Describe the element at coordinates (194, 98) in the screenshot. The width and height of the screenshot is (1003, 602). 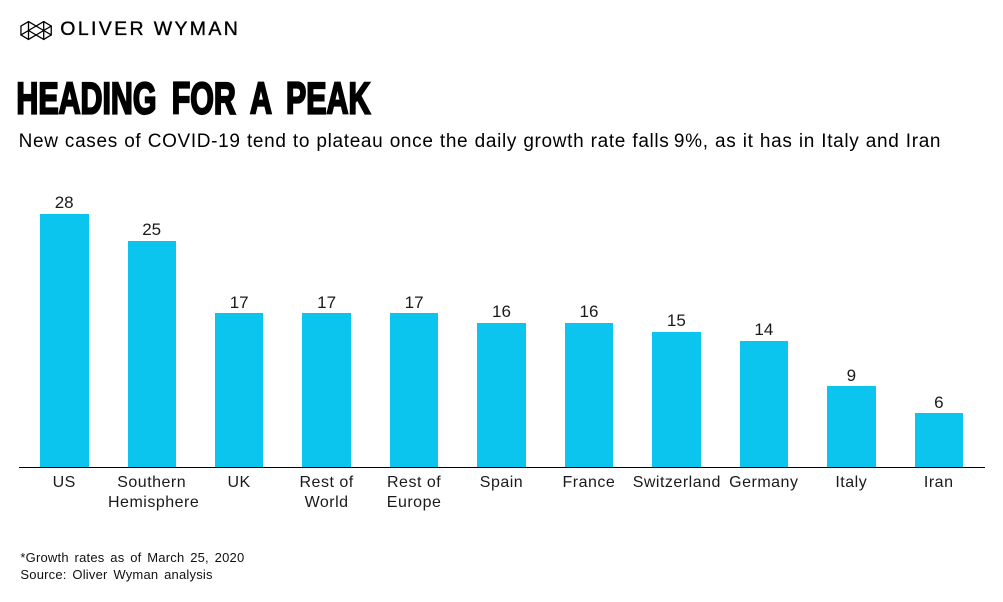
I see `svg-text: HEADING FOR A PEAK` at that location.